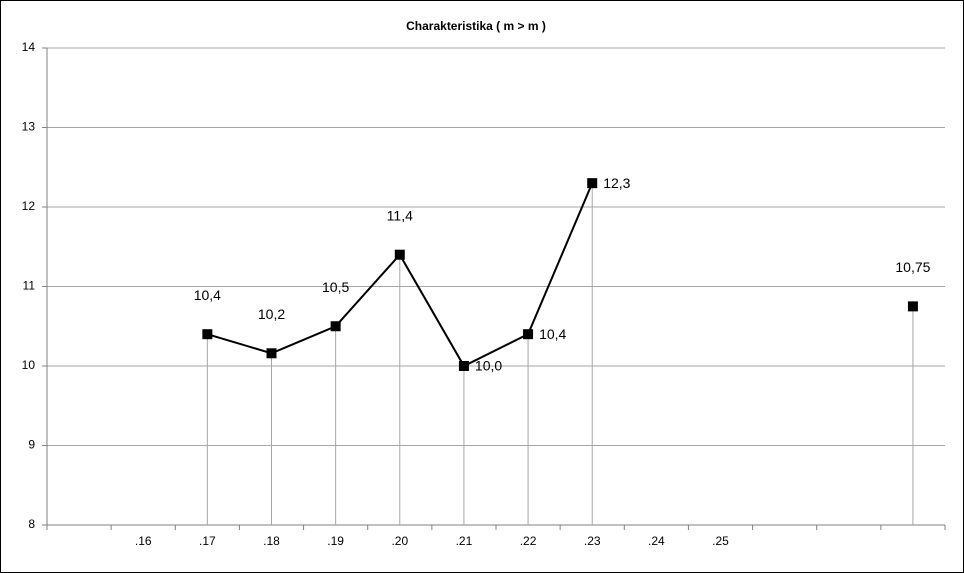  Describe the element at coordinates (29, 286) in the screenshot. I see `y-tick-label: 11` at that location.